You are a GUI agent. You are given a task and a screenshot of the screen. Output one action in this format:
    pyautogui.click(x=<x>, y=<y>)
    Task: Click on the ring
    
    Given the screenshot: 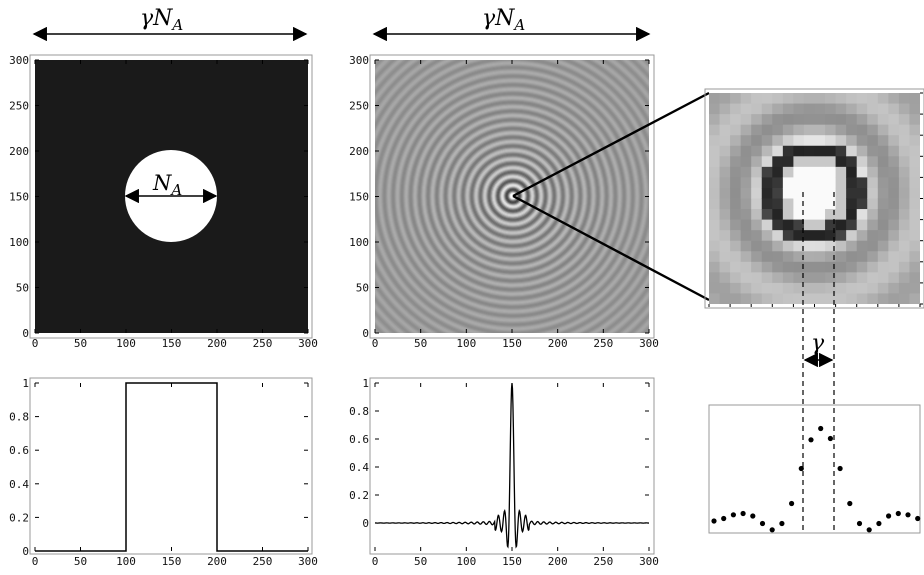 What is the action you would take?
    pyautogui.click(x=513, y=196)
    